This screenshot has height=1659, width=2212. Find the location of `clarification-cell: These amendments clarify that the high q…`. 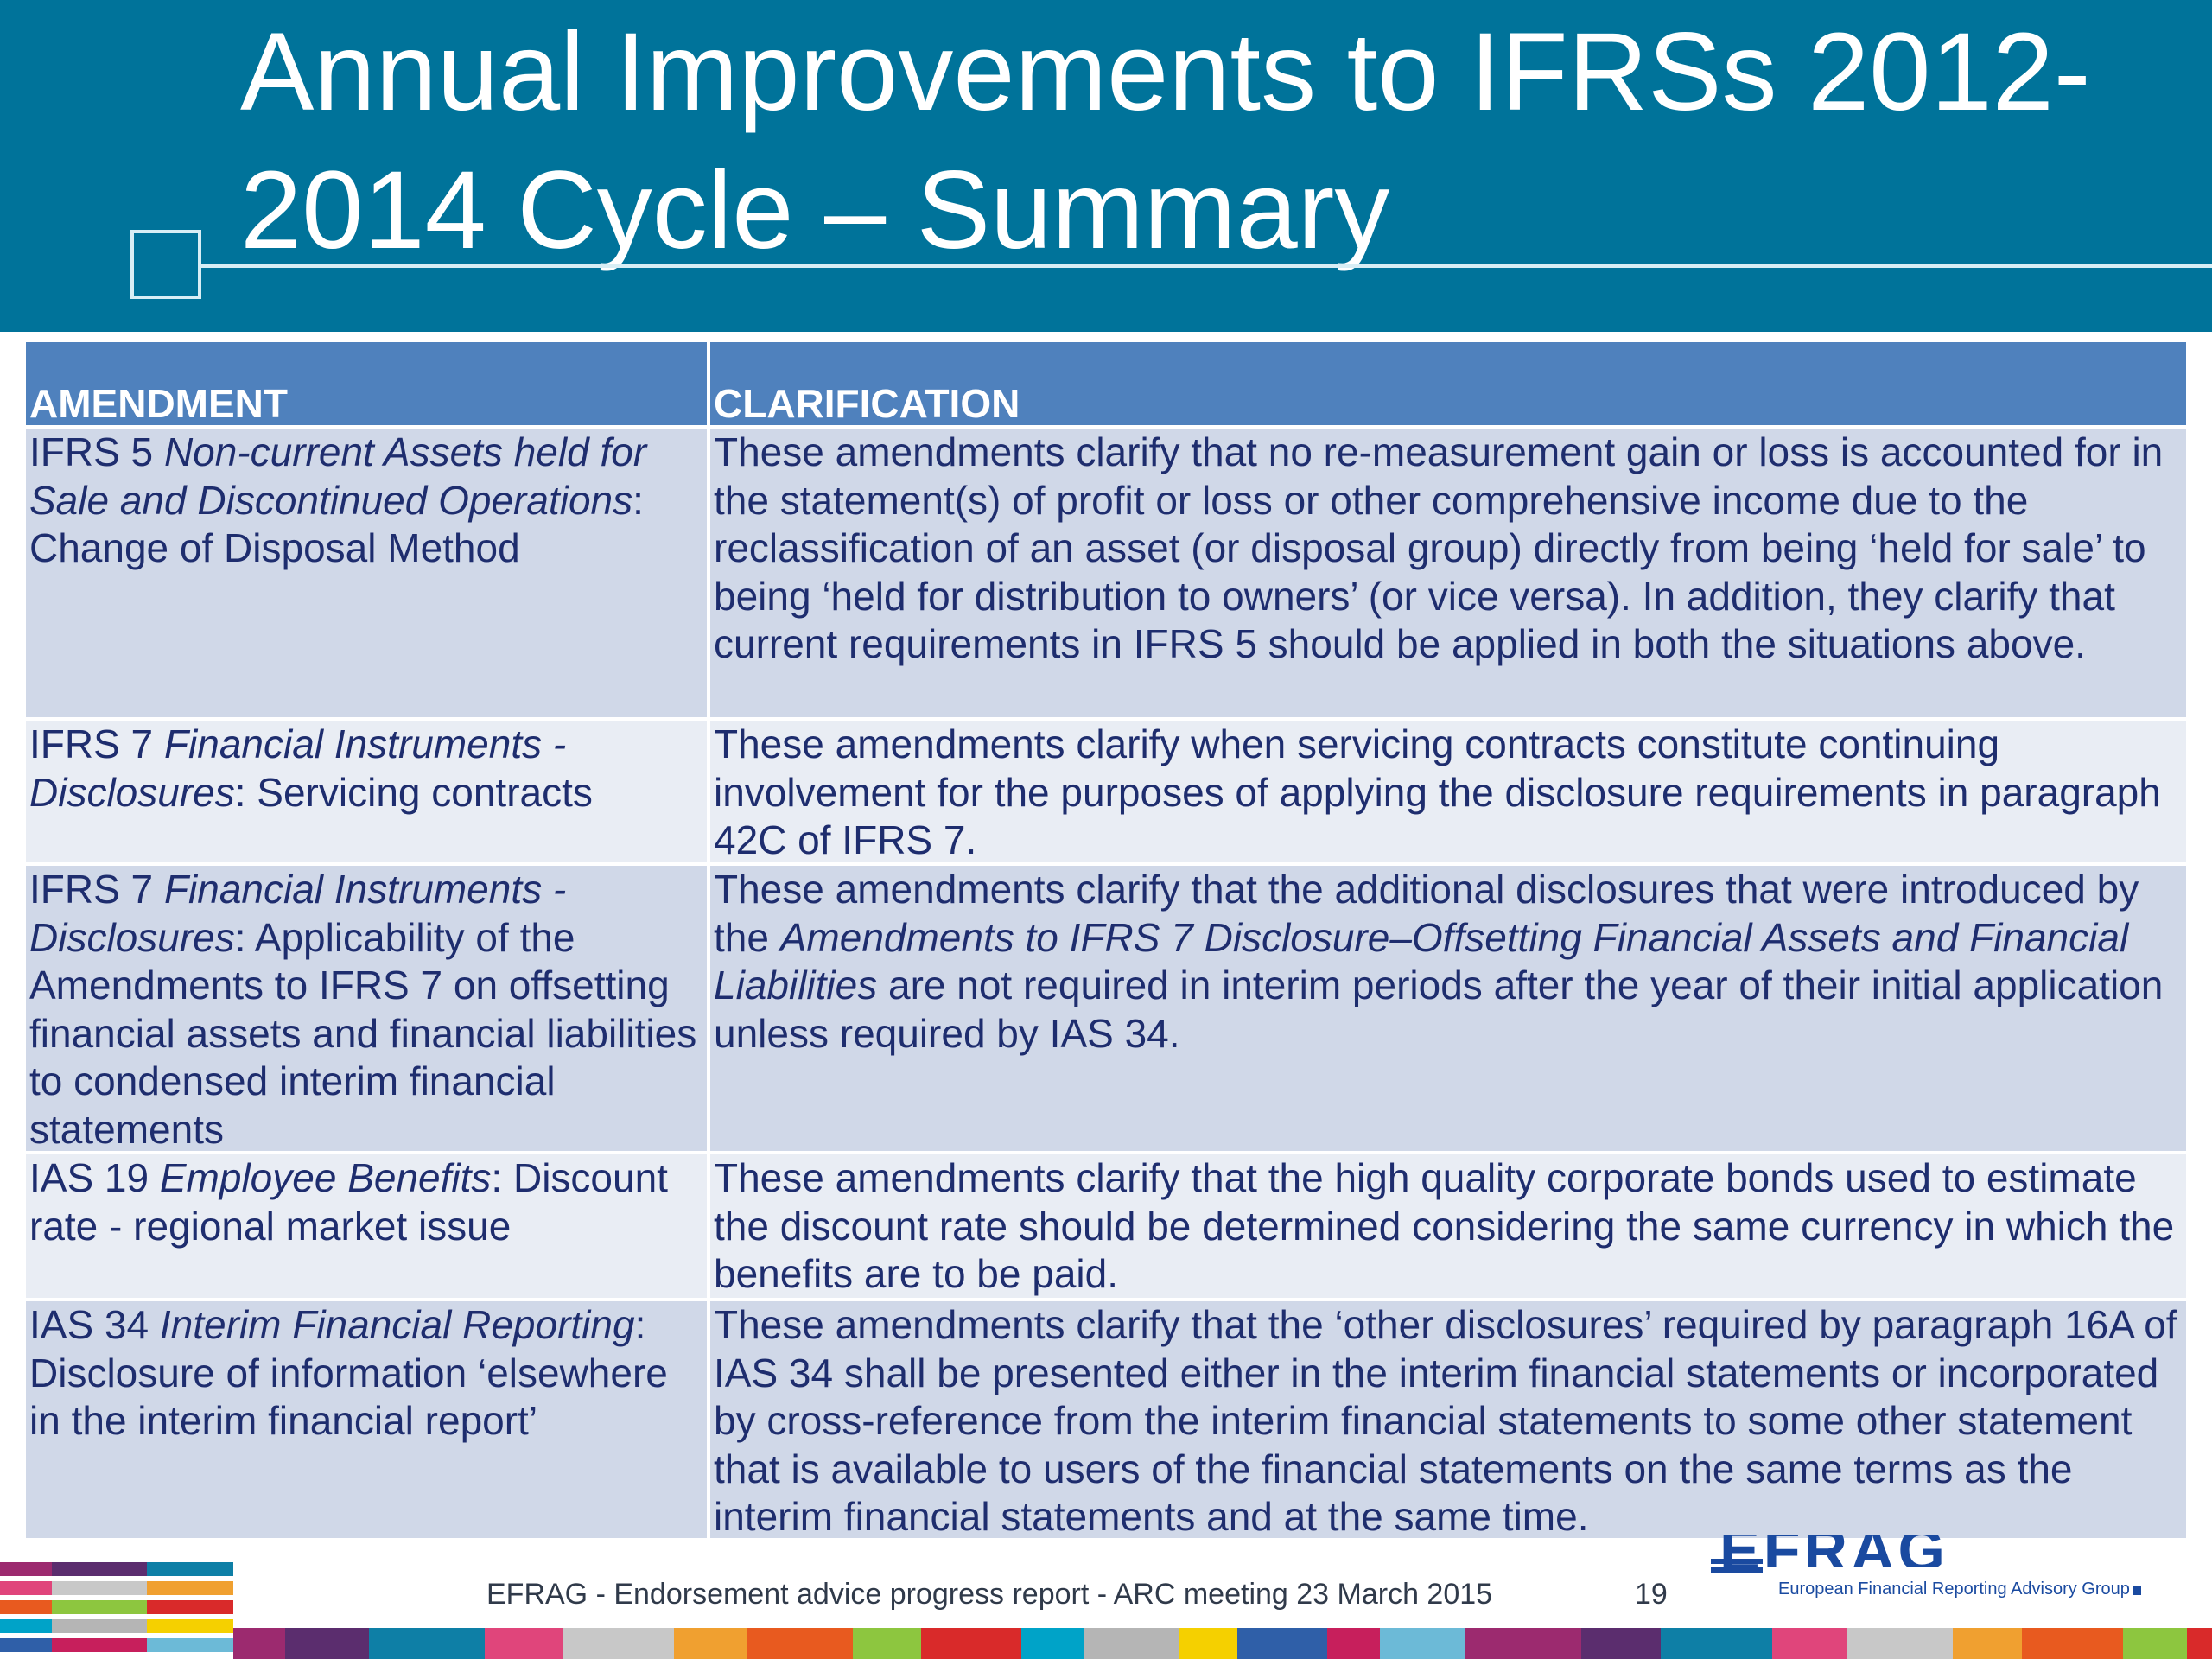

clarification-cell: These amendments clarify that the high q… is located at coordinates (1444, 1225).